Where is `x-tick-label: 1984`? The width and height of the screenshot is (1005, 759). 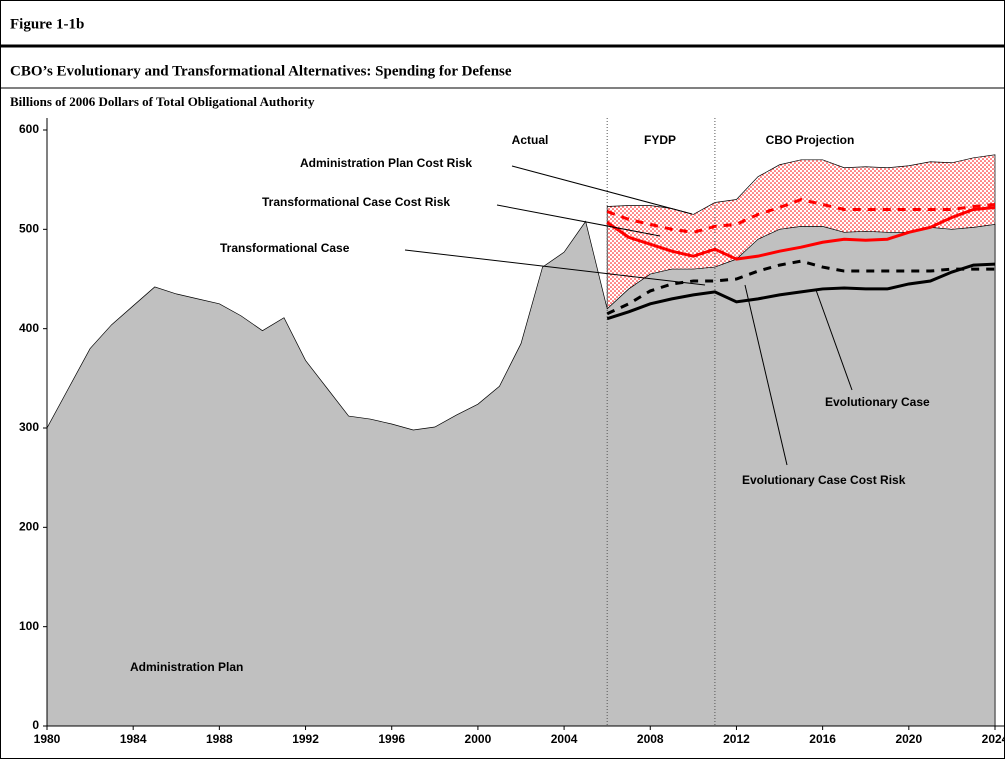
x-tick-label: 1984 is located at coordinates (133, 739).